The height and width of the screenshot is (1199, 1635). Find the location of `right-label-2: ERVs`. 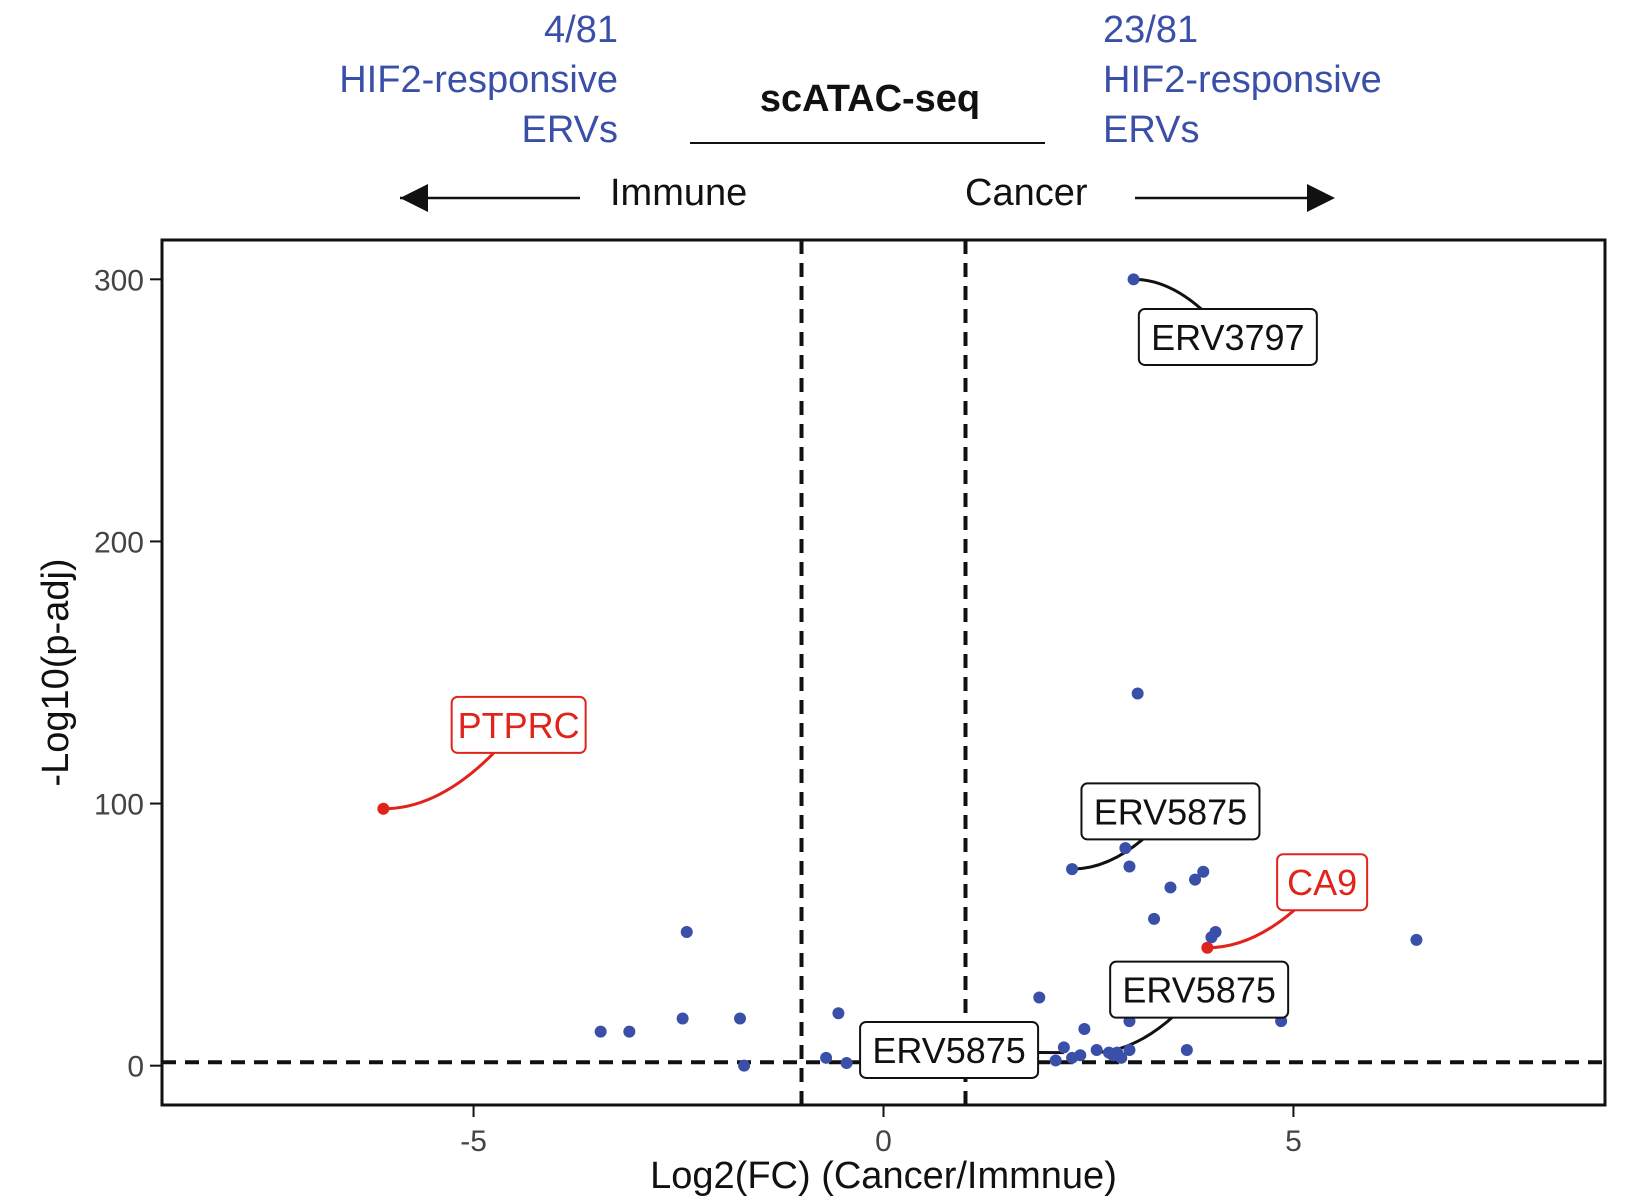

right-label-2: ERVs is located at coordinates (1151, 130).